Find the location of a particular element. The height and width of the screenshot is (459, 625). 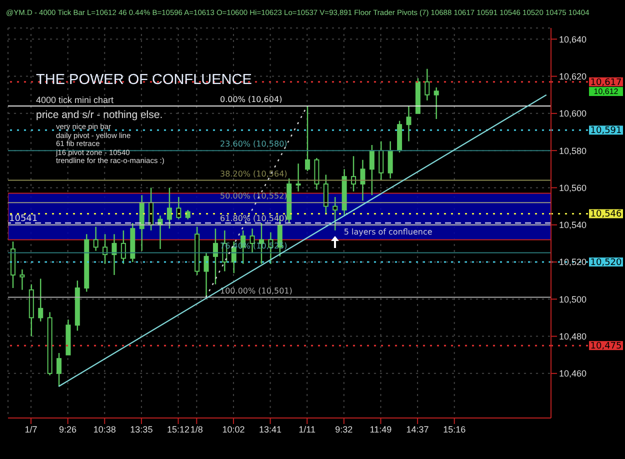

y-tick-label: 10,520 is located at coordinates (573, 262).